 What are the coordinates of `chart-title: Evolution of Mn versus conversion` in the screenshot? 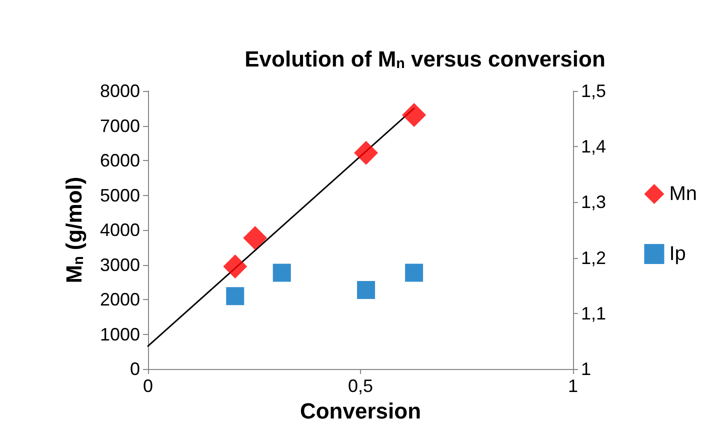 It's located at (425, 59).